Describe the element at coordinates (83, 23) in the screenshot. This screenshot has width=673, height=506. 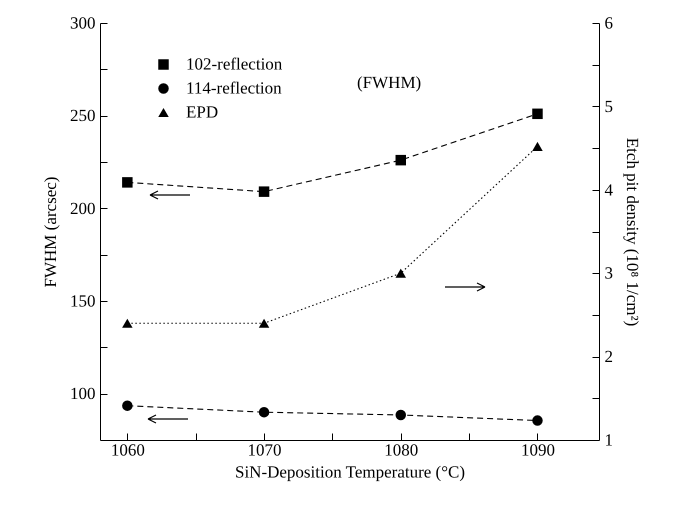
I see `y-tick-label: 300` at that location.